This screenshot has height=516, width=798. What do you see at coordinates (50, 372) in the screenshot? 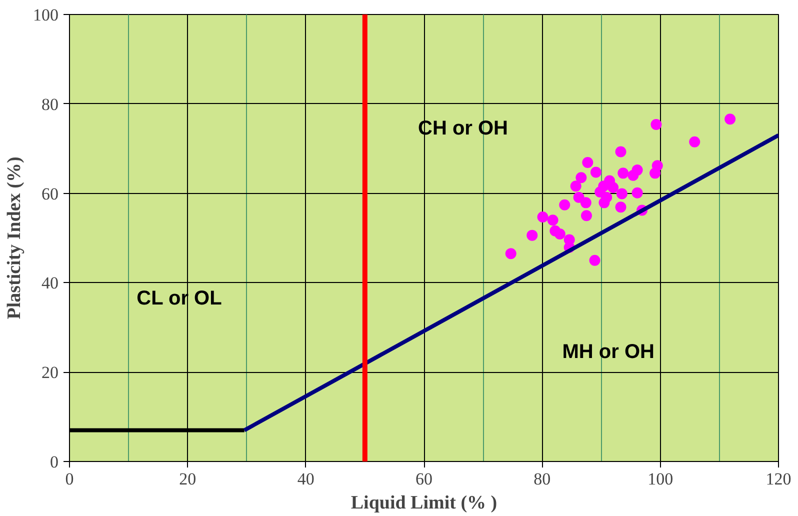
I see `y-tick-label: 20` at bounding box center [50, 372].